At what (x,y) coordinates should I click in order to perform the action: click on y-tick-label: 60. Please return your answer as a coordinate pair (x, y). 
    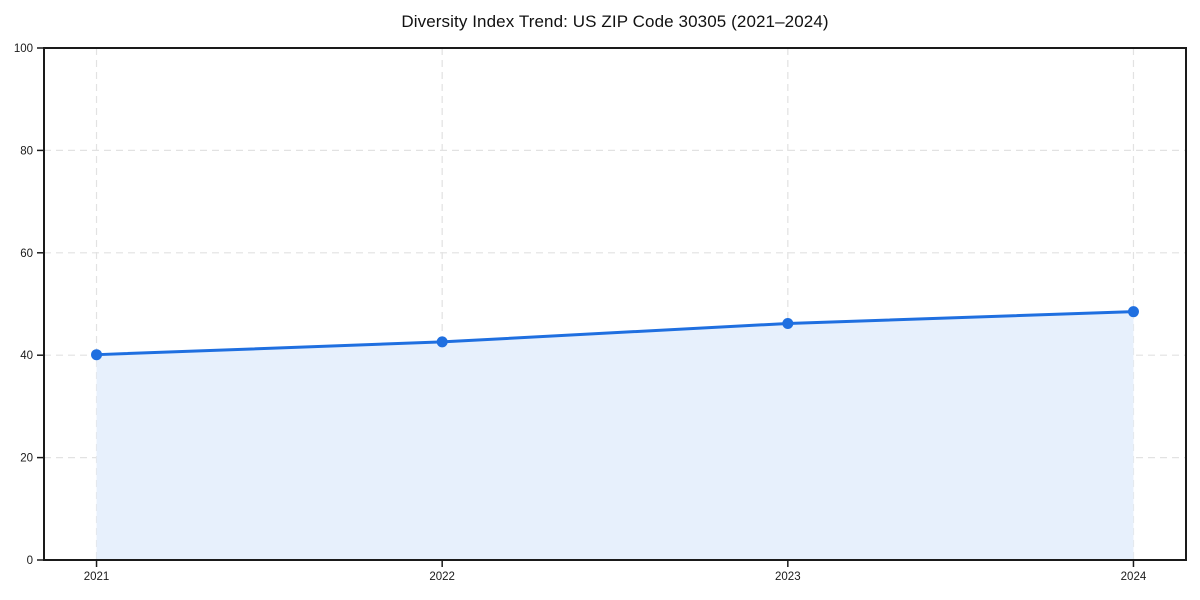
    Looking at the image, I should click on (26, 254).